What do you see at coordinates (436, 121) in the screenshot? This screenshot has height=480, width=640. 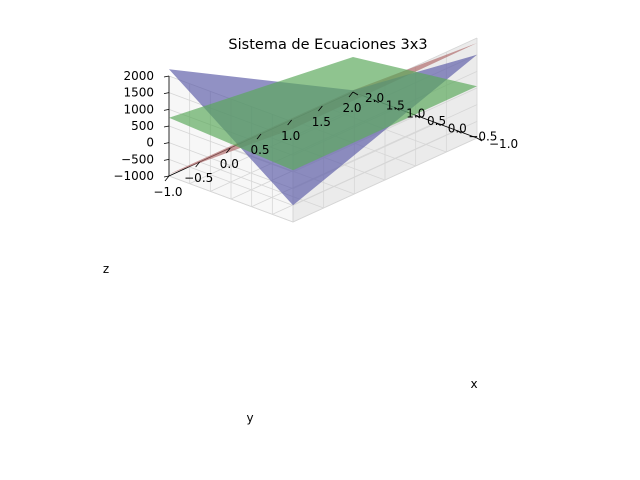 I see `y-tick-label: 0.5` at bounding box center [436, 121].